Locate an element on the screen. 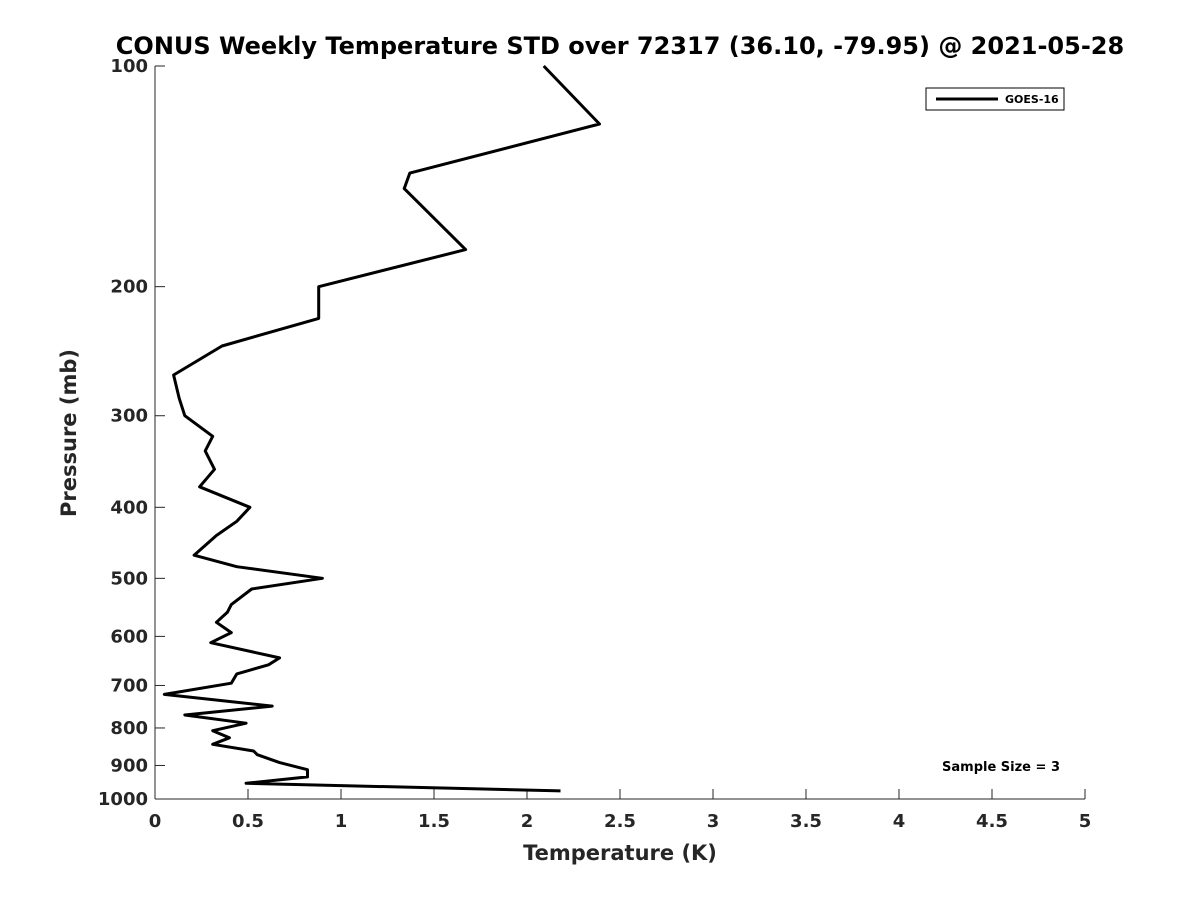 This screenshot has height=900, width=1200. x-tick-label: 2.5 is located at coordinates (620, 821).